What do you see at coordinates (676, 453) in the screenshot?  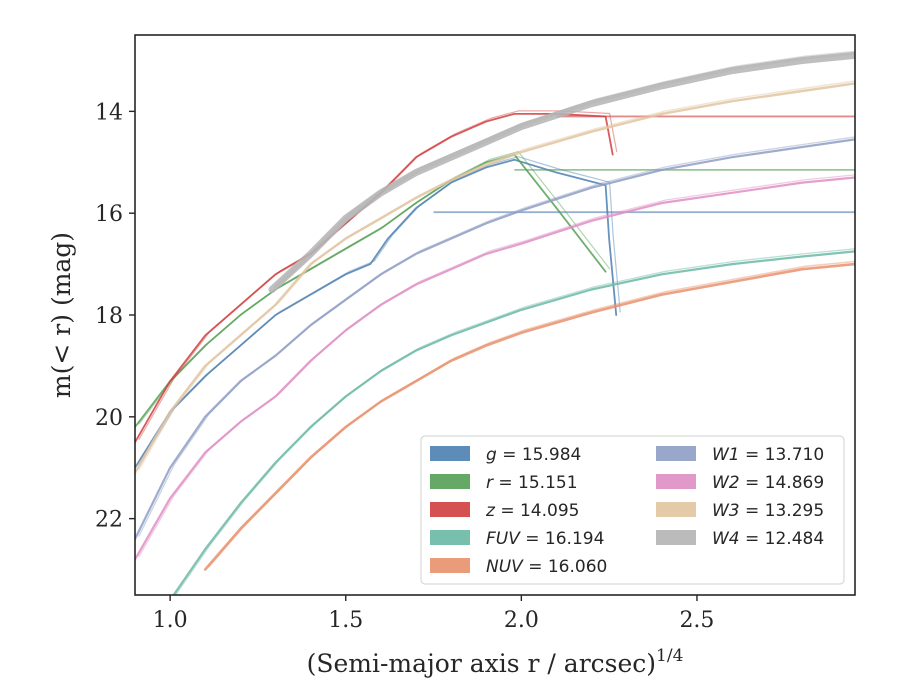 I see `legend-swatch-w1` at bounding box center [676, 453].